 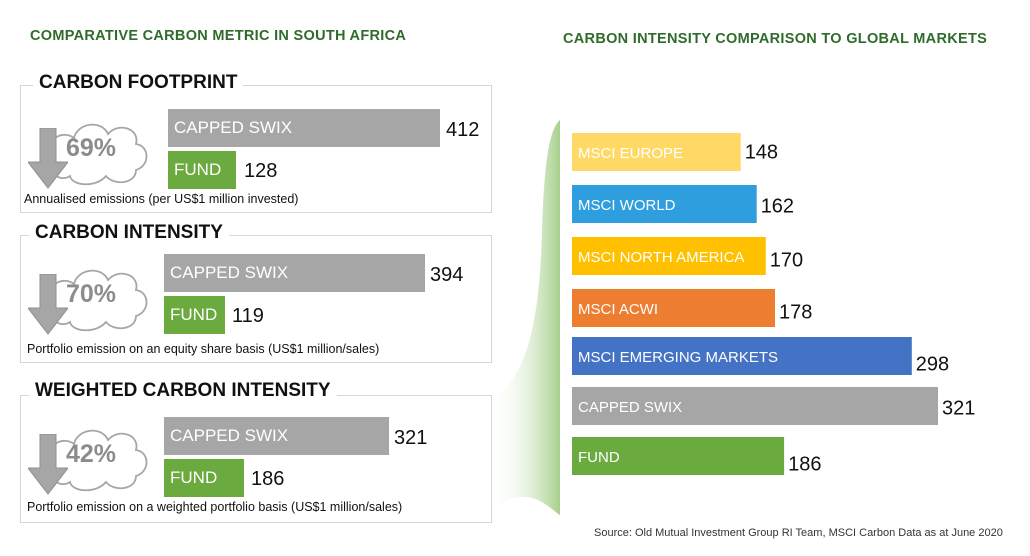 I want to click on bar-value: 170, so click(x=786, y=260).